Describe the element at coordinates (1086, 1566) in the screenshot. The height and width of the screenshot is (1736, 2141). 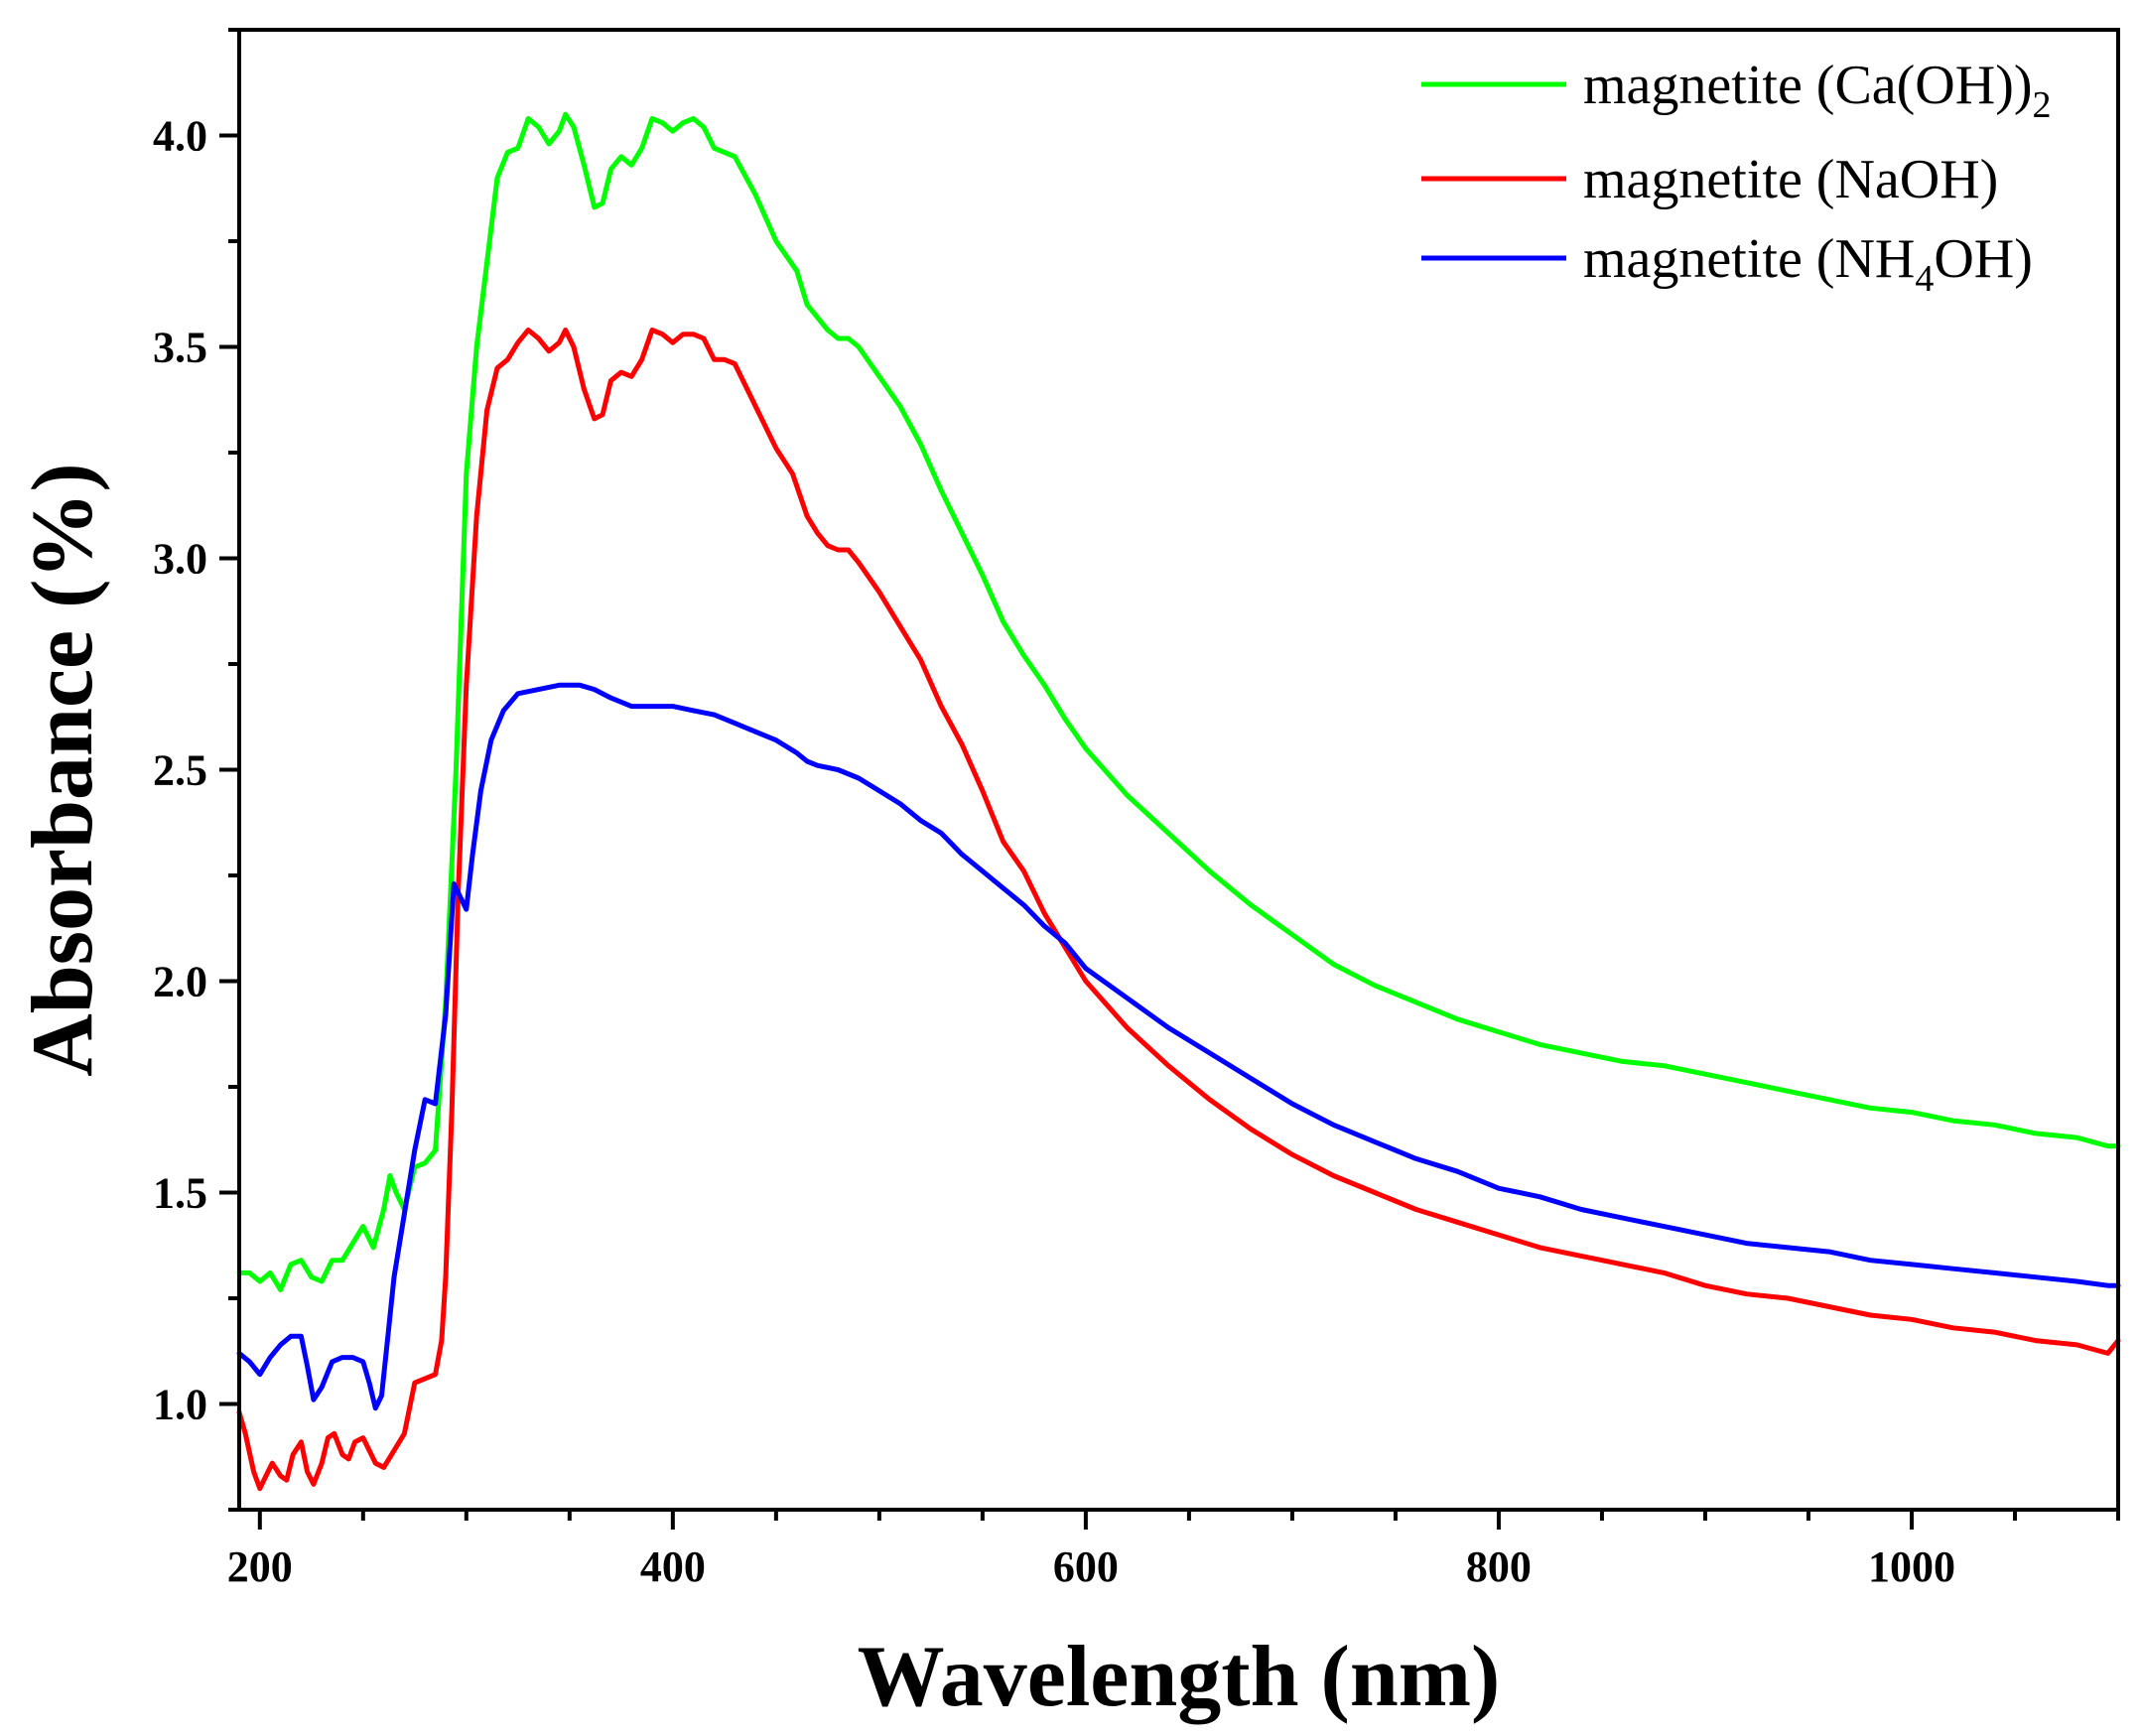
I see `x-tick-label: 600` at that location.